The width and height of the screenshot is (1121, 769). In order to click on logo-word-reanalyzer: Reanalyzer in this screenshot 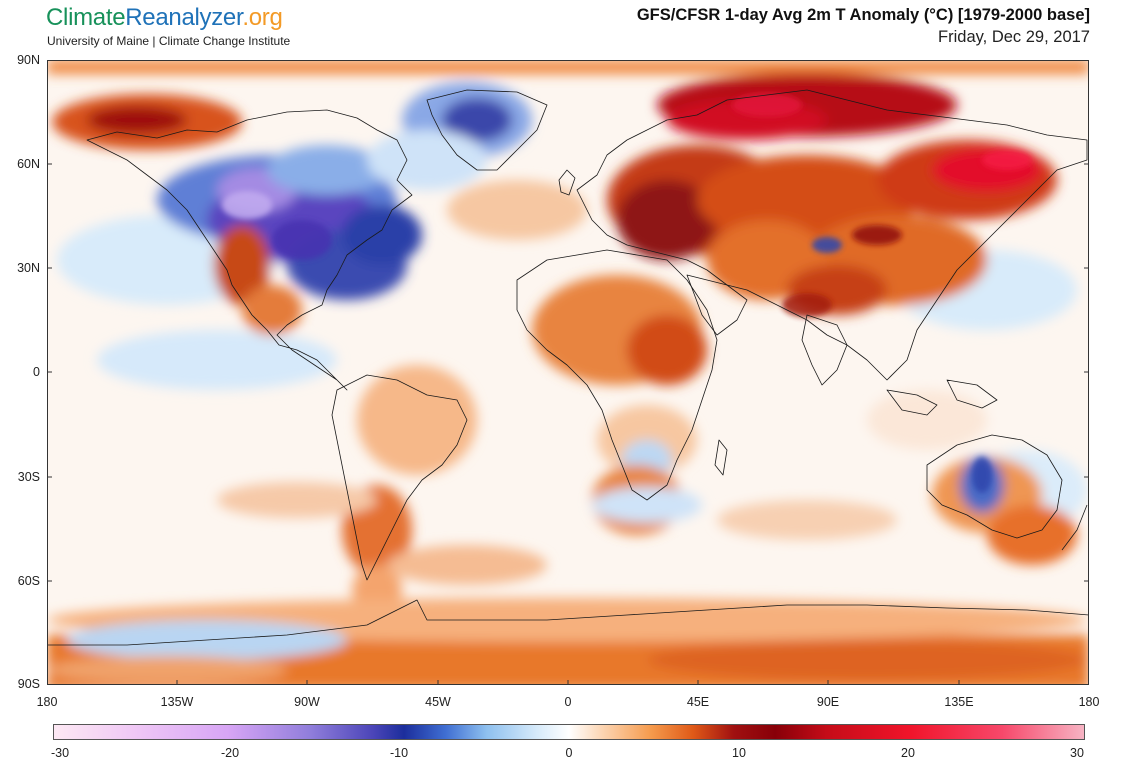, I will do `click(184, 17)`.